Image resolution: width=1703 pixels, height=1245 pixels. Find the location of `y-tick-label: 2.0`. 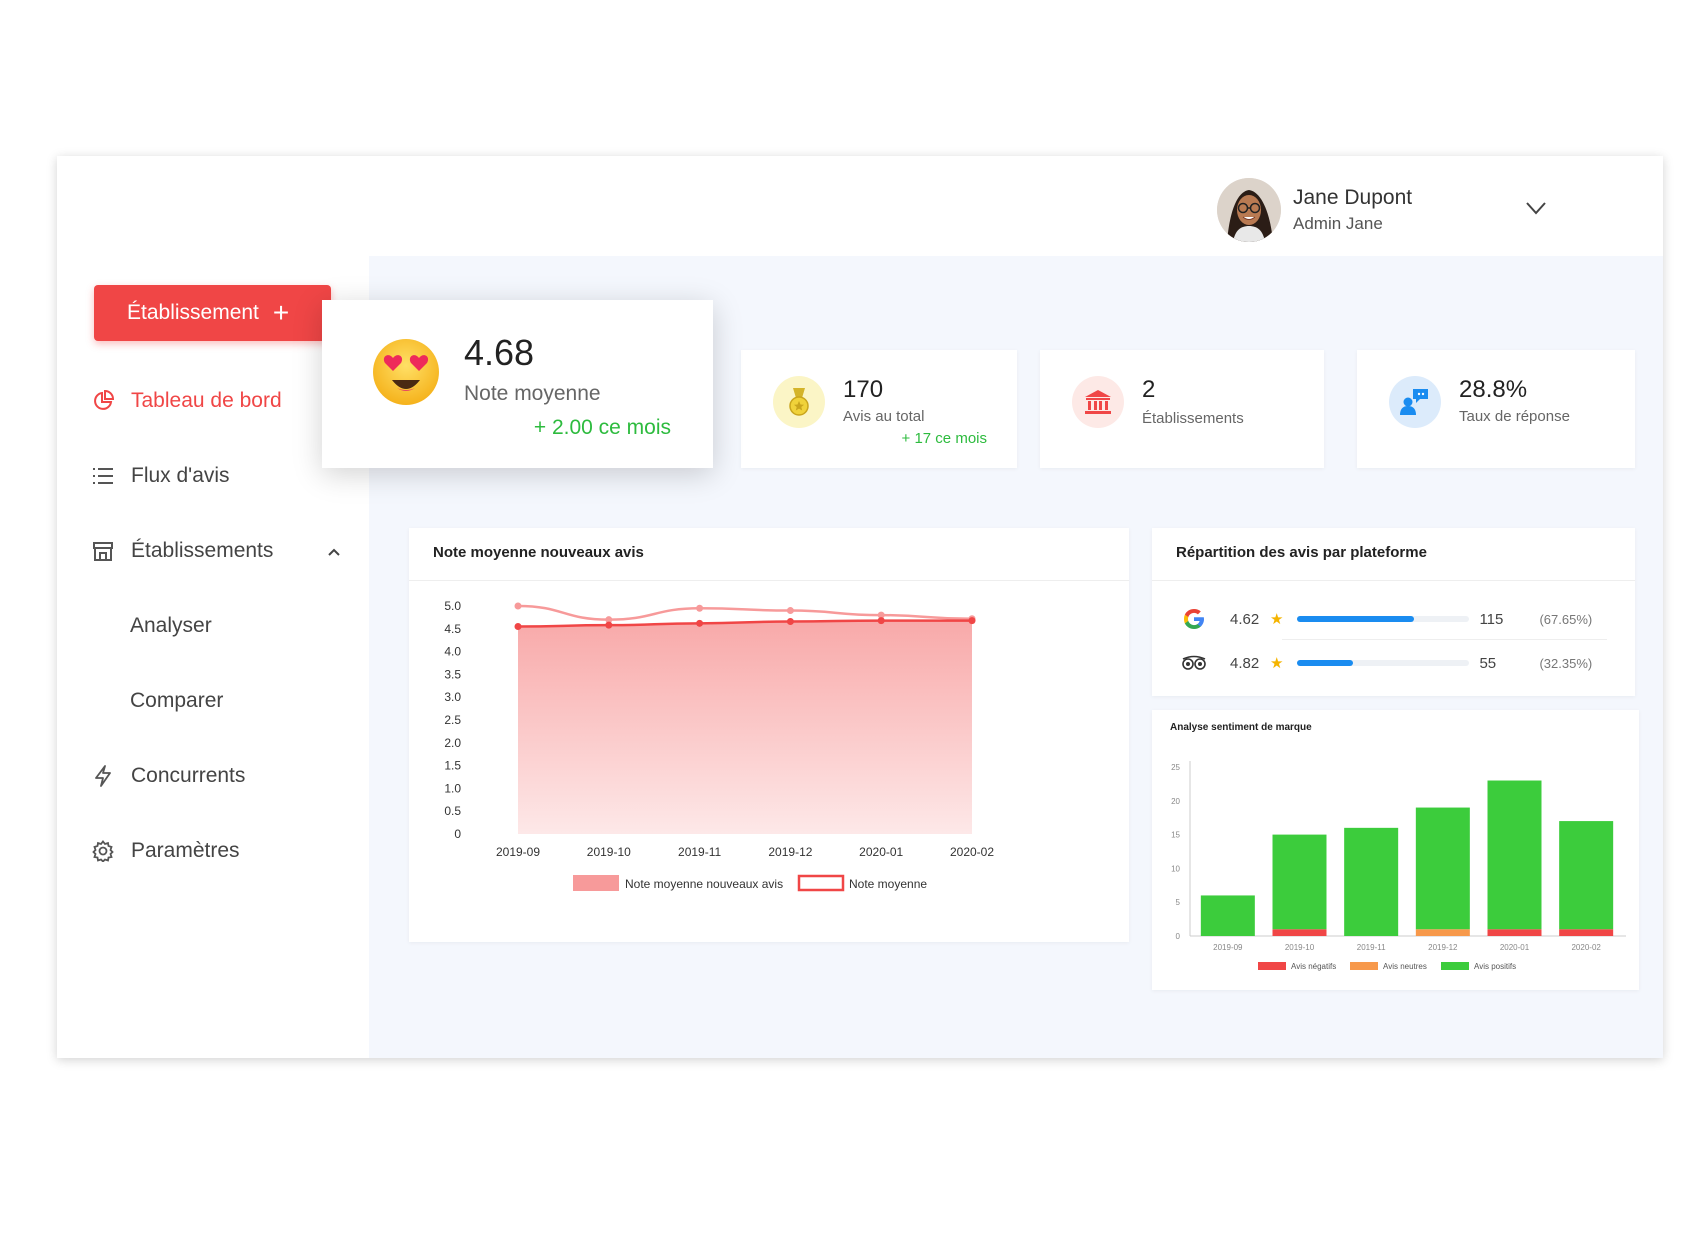

y-tick-label: 2.0 is located at coordinates (452, 743).